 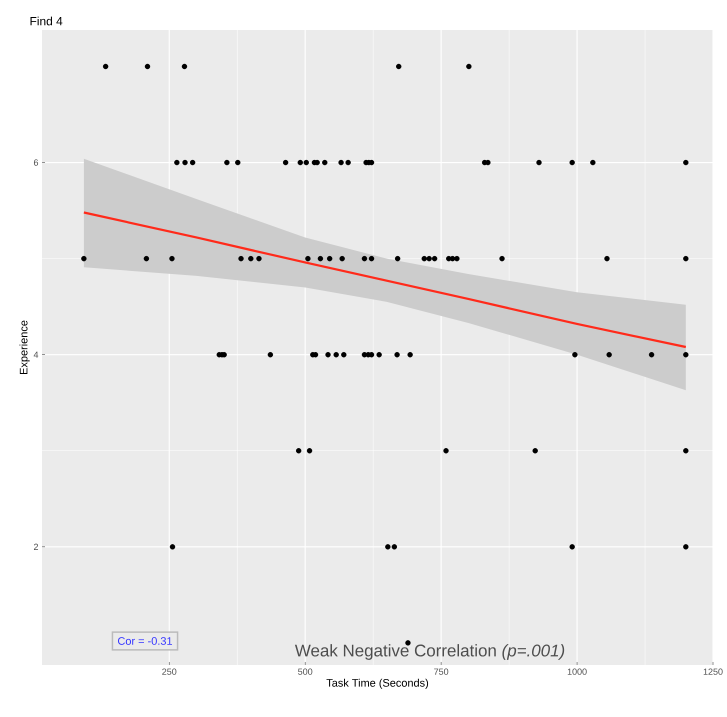 What do you see at coordinates (169, 671) in the screenshot?
I see `x-tick-label: 250` at bounding box center [169, 671].